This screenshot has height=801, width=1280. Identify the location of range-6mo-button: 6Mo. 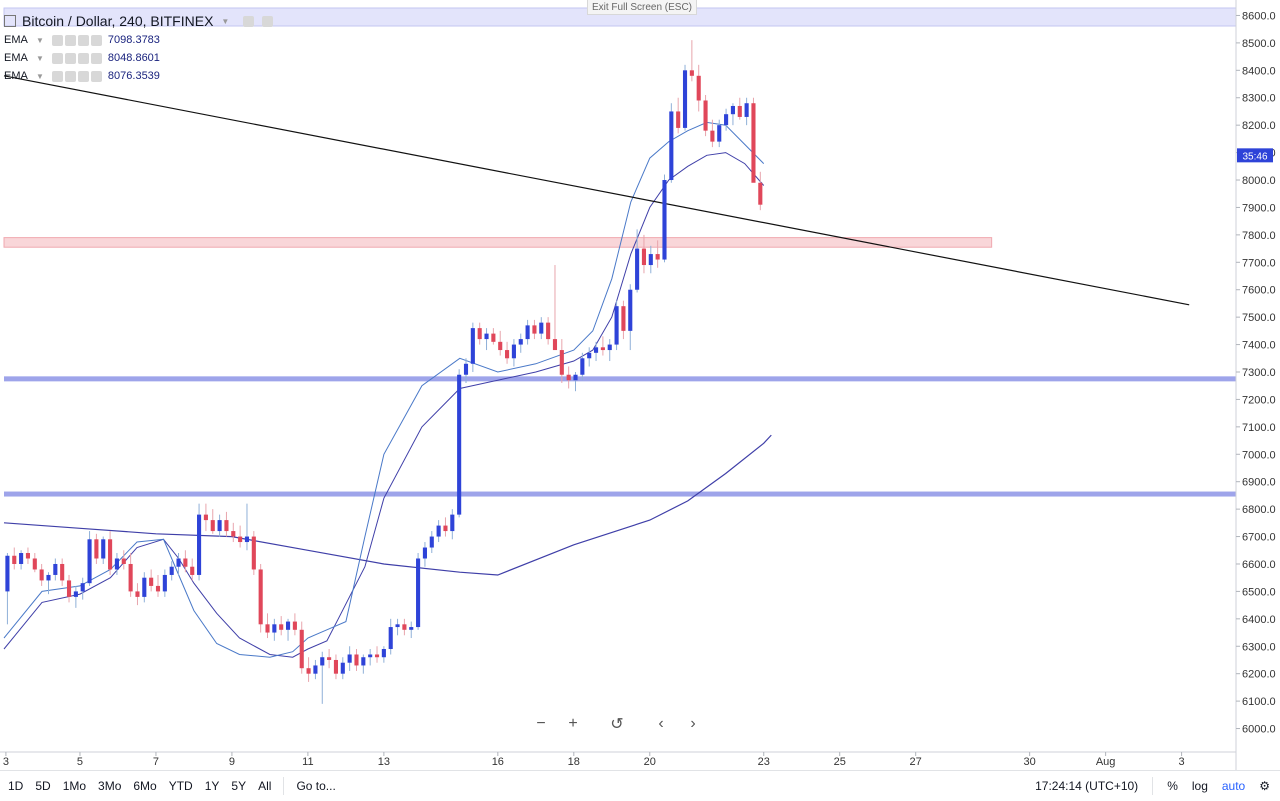
(145, 786).